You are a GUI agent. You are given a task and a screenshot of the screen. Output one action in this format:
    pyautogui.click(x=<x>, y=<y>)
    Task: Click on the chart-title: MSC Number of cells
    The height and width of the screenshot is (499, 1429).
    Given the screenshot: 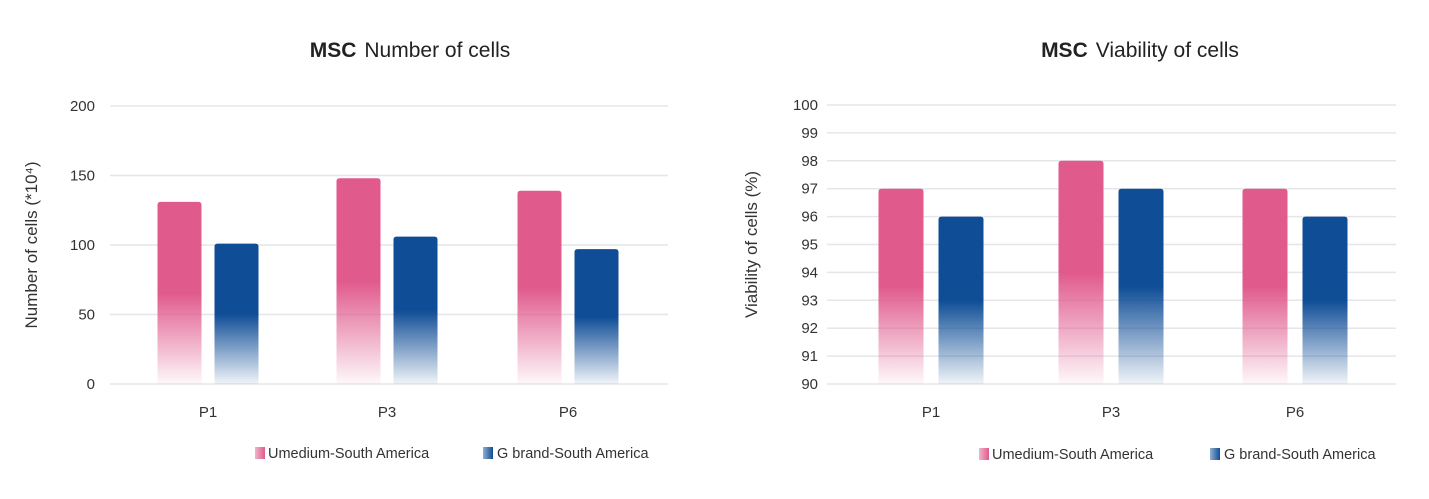 What is the action you would take?
    pyautogui.click(x=410, y=50)
    